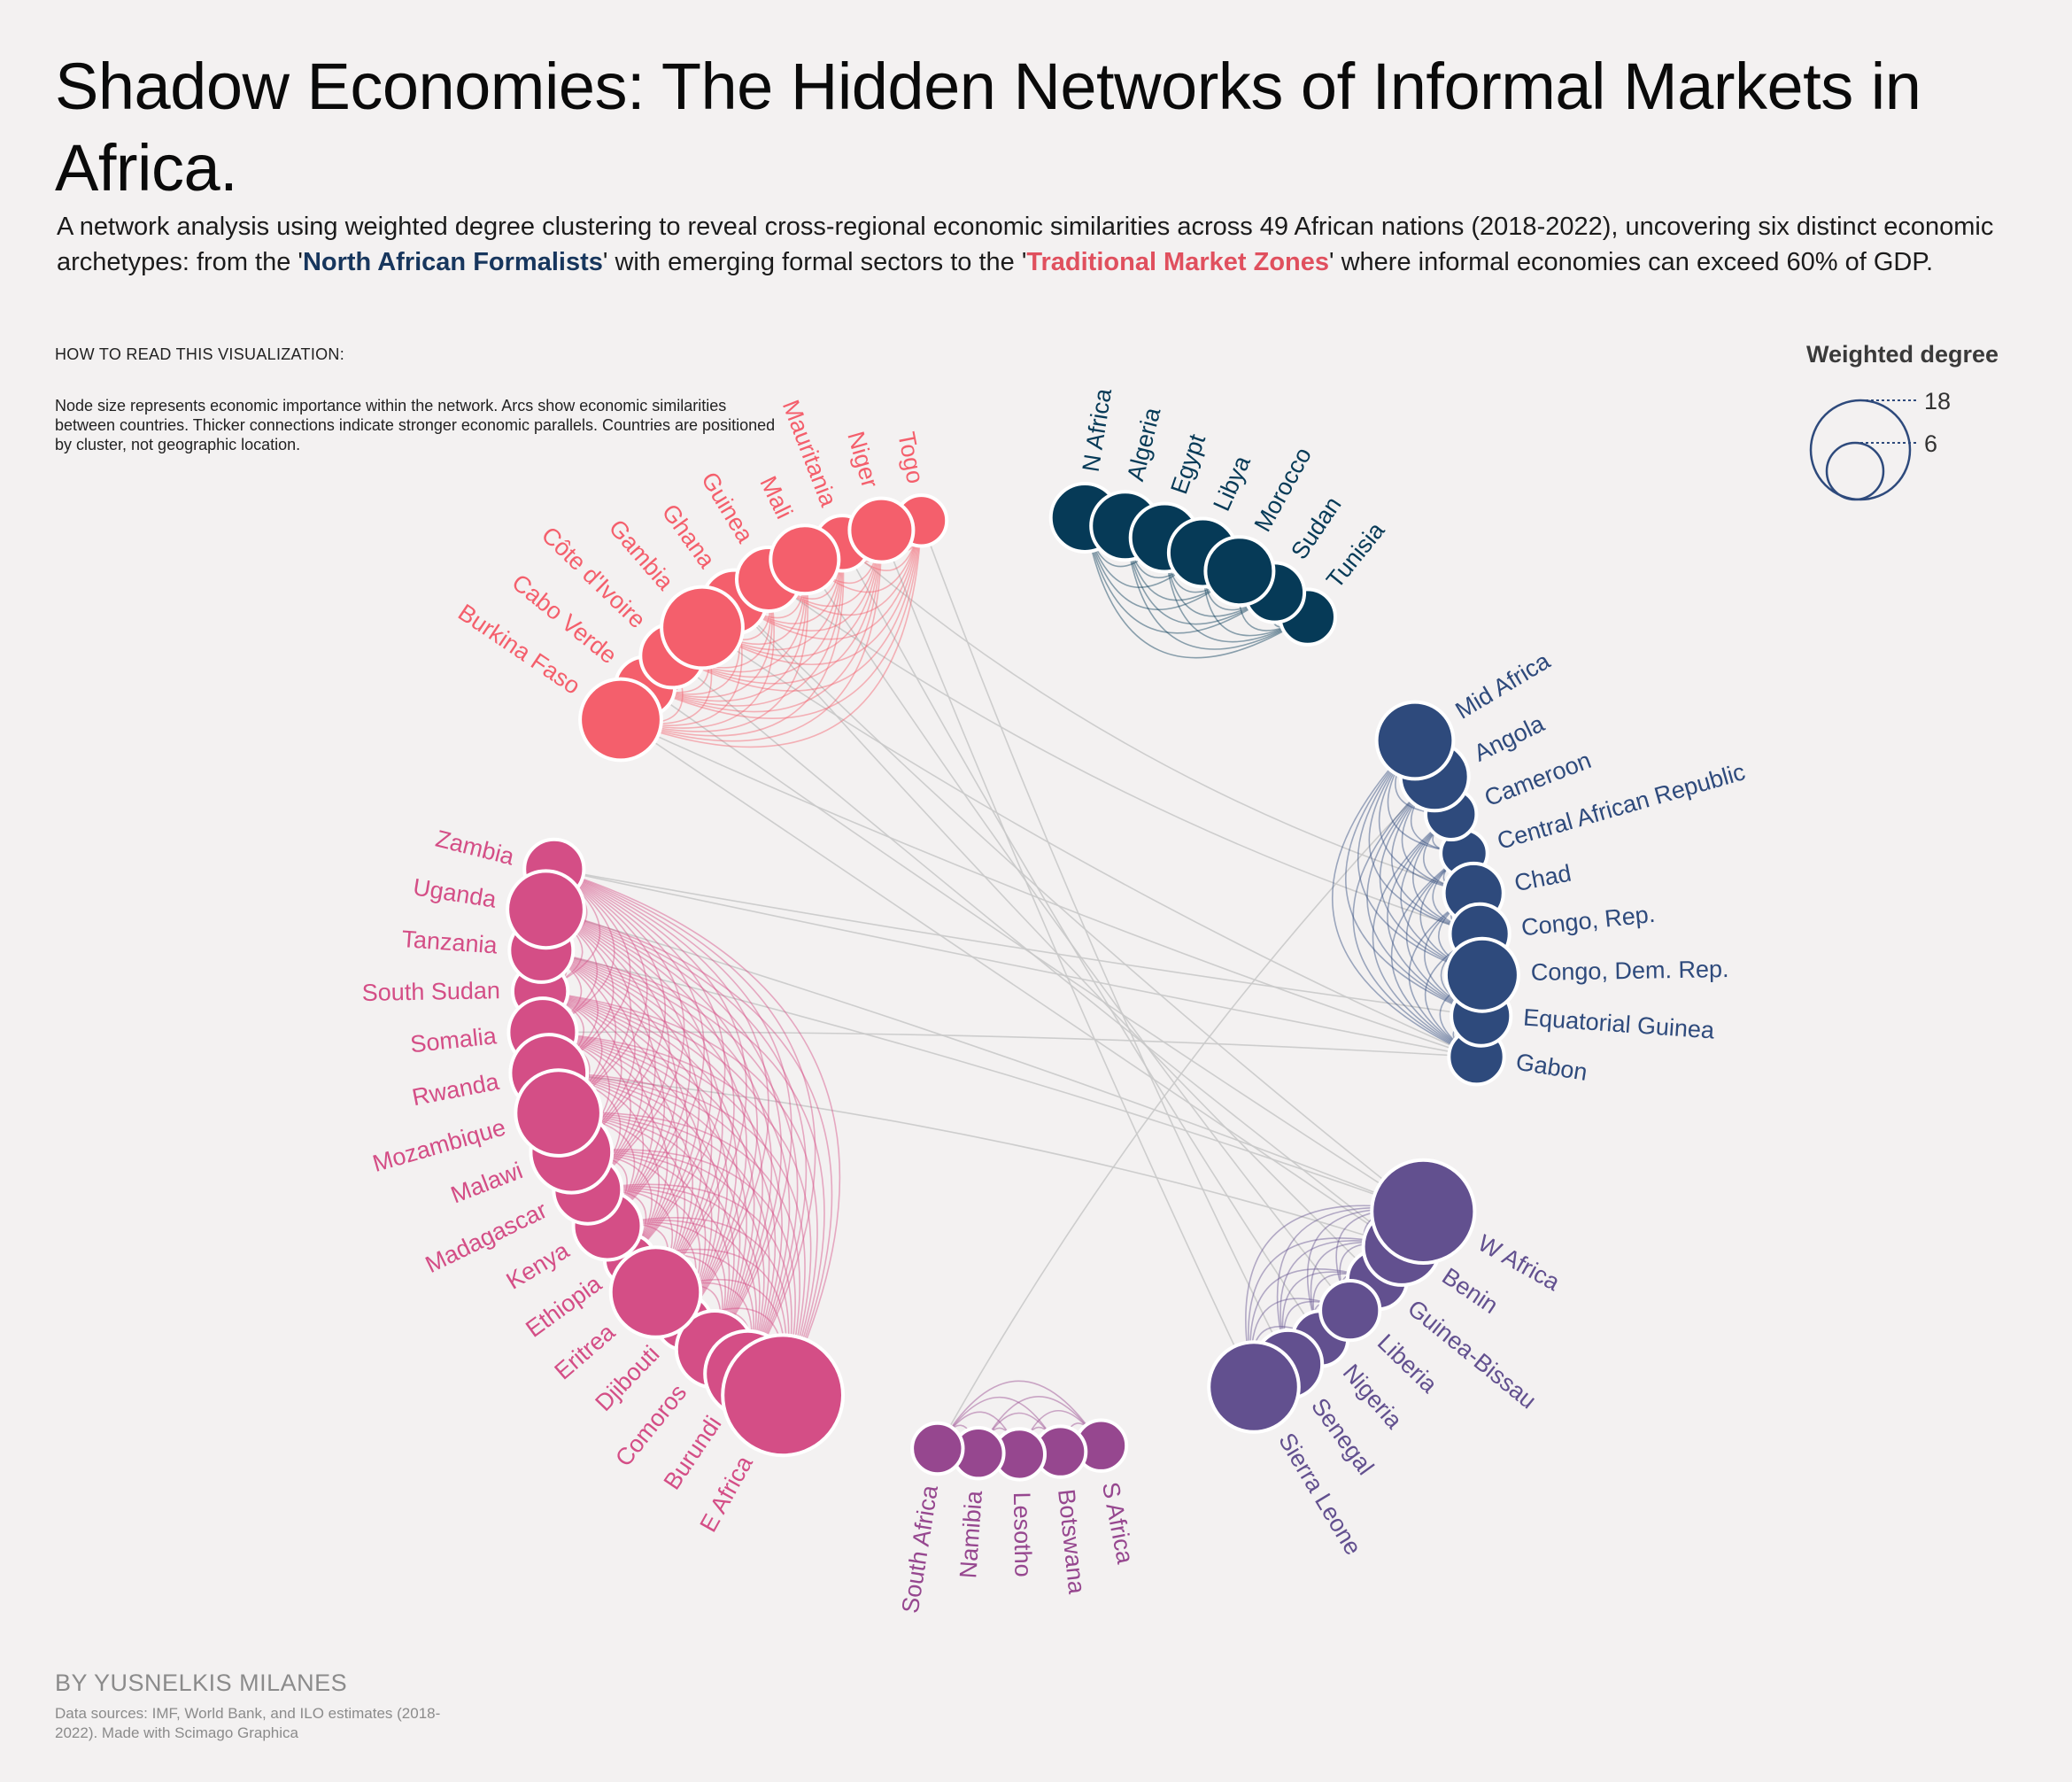 The image size is (2072, 1782). Describe the element at coordinates (971, 1534) in the screenshot. I see `label-namibia: Namibia` at that location.